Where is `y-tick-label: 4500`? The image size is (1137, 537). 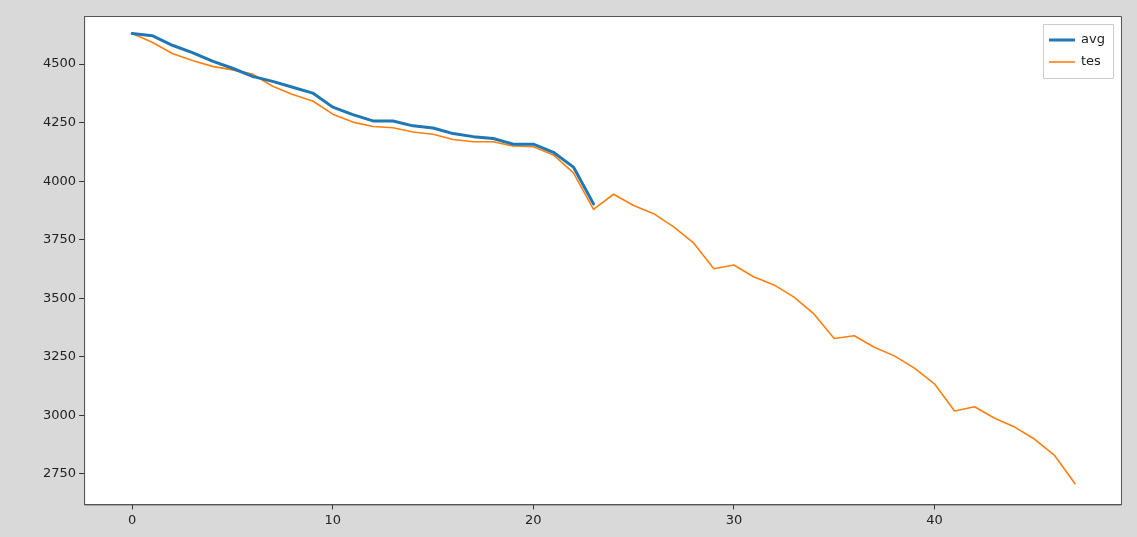
y-tick-label: 4500 is located at coordinates (59, 63).